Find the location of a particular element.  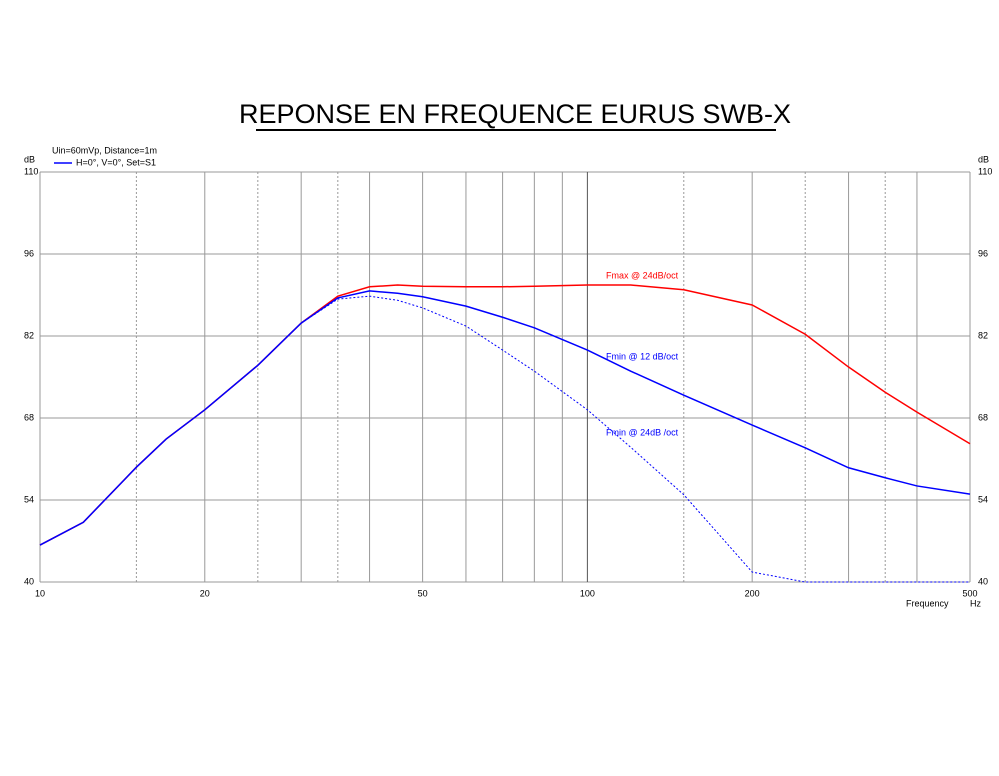

x-tick-label: 20 is located at coordinates (205, 593).